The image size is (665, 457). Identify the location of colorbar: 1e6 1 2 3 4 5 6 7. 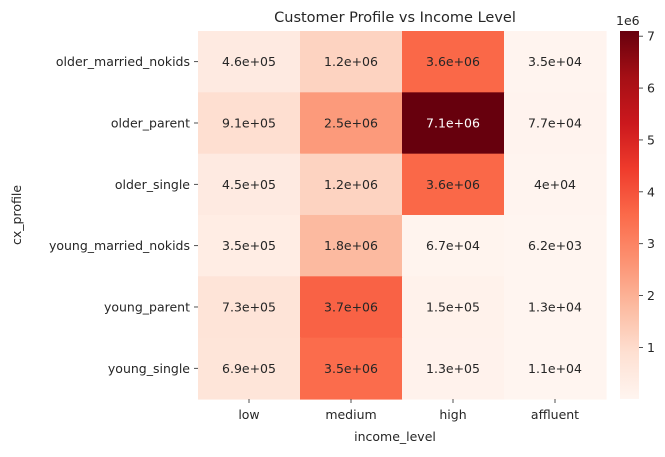
(635, 206).